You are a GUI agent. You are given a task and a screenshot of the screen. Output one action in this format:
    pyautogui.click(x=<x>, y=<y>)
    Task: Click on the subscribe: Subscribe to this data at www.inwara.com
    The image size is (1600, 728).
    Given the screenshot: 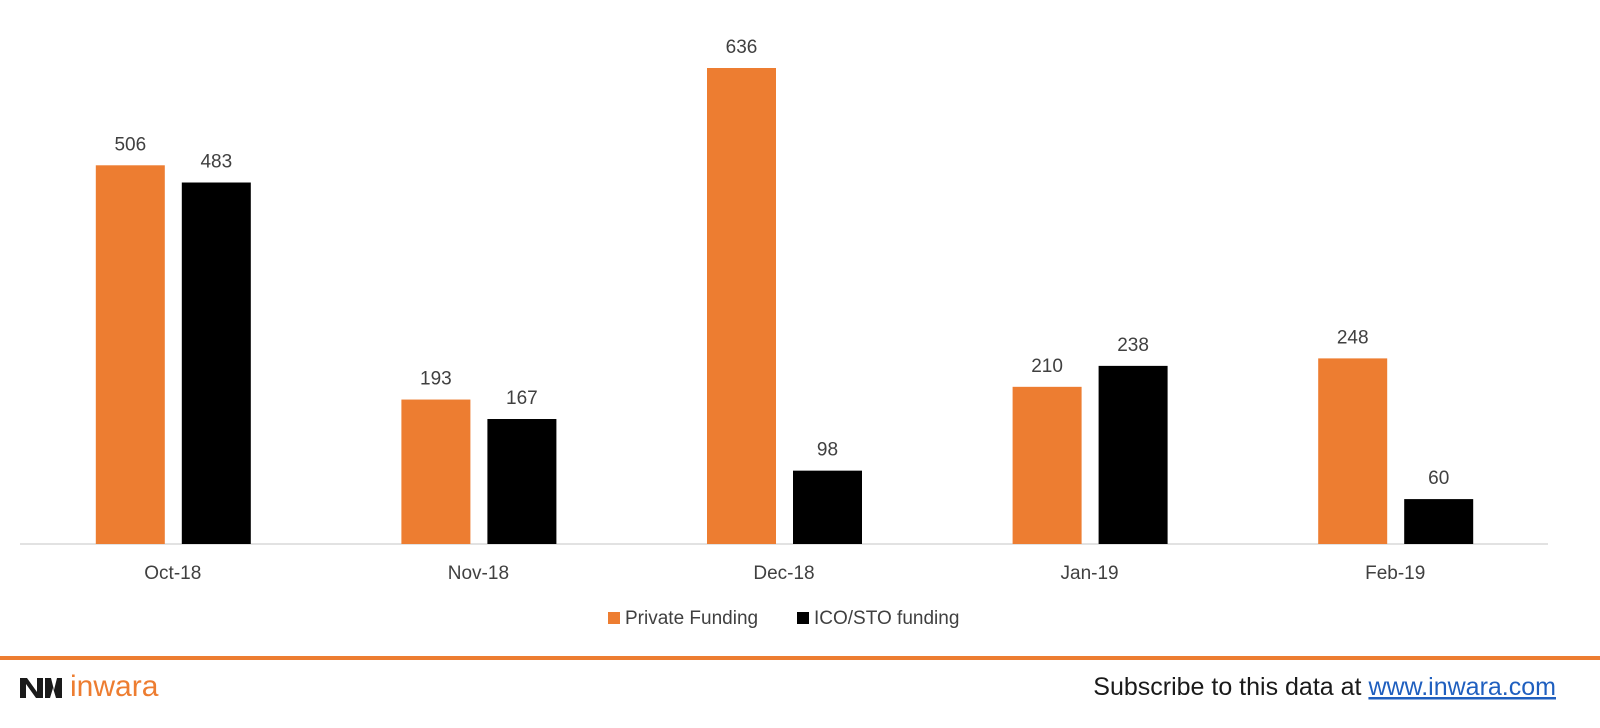 What is the action you would take?
    pyautogui.click(x=1324, y=687)
    